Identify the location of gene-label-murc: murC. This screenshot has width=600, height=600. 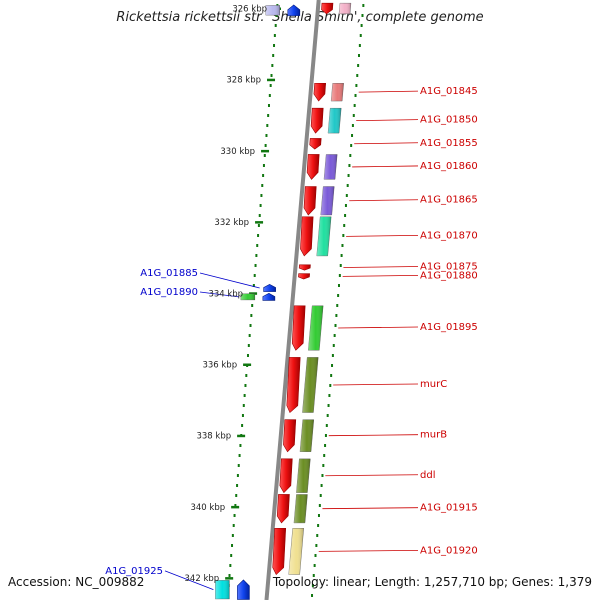
(433, 384).